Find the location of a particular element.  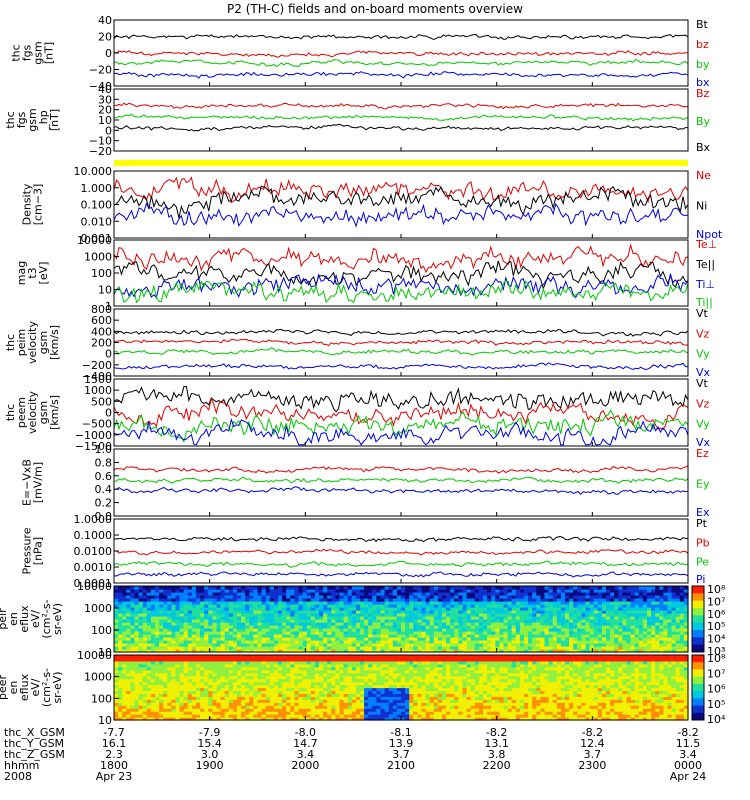

y-axis-label: Density[cm−3] is located at coordinates (33, 204).